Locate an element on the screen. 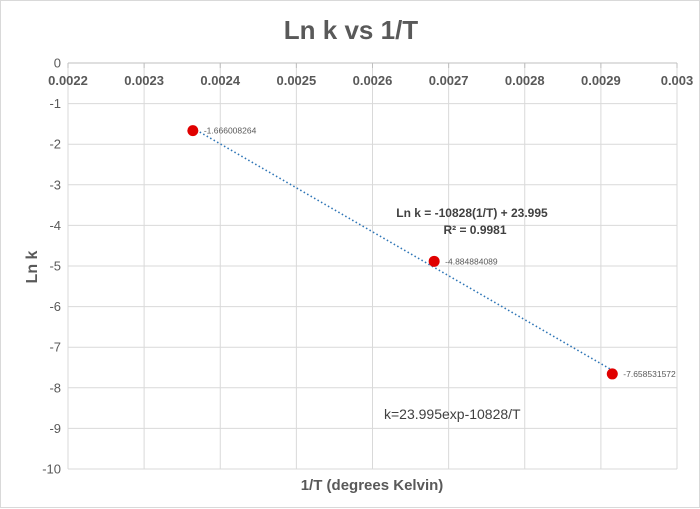  x-tick-label: 0.0024 is located at coordinates (220, 80).